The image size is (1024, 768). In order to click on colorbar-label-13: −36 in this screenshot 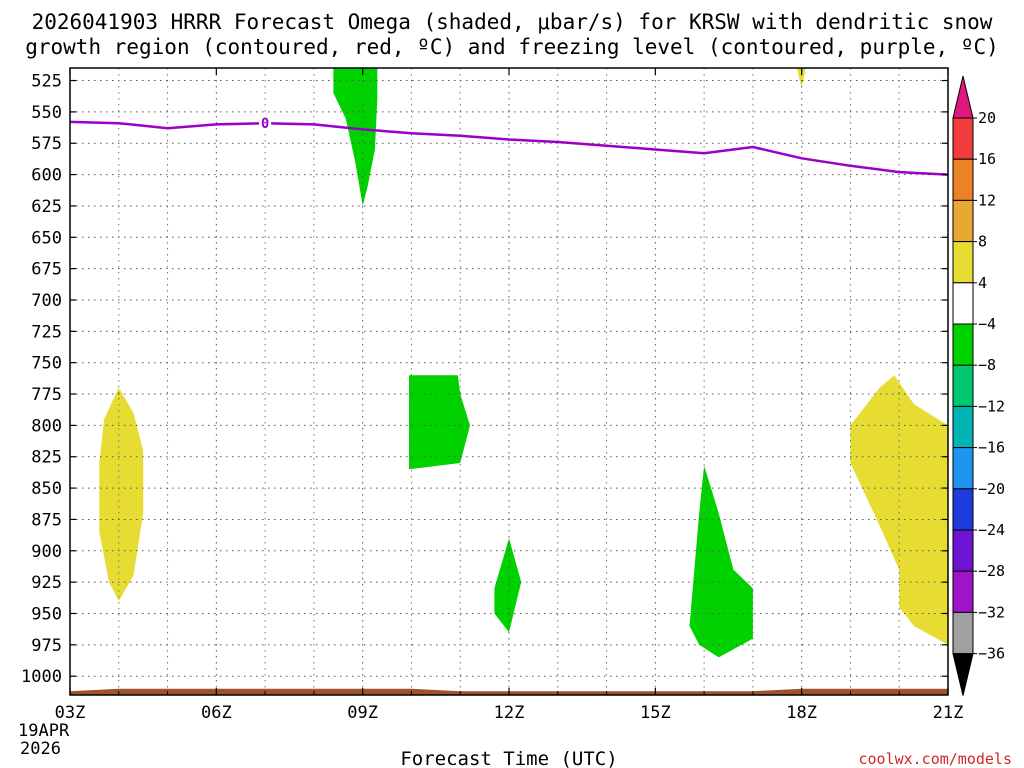, I will do `click(991, 654)`.